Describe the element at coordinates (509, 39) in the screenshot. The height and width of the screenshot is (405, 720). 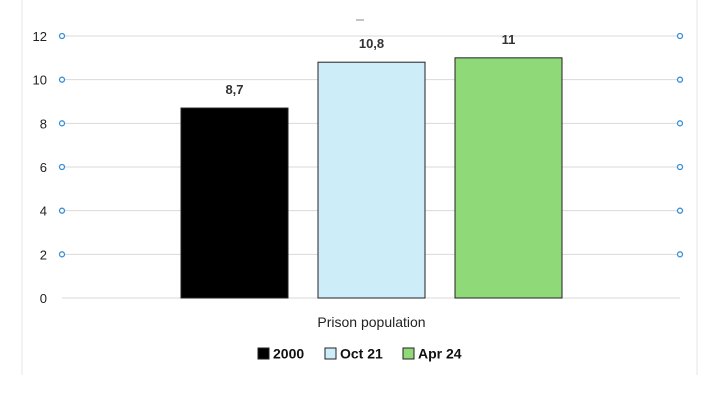
I see `data-label: 11` at that location.